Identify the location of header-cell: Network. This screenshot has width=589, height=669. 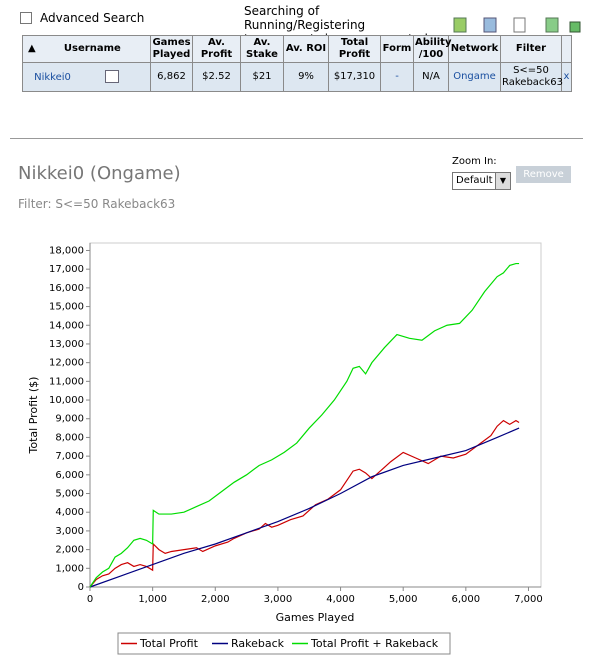
(474, 49).